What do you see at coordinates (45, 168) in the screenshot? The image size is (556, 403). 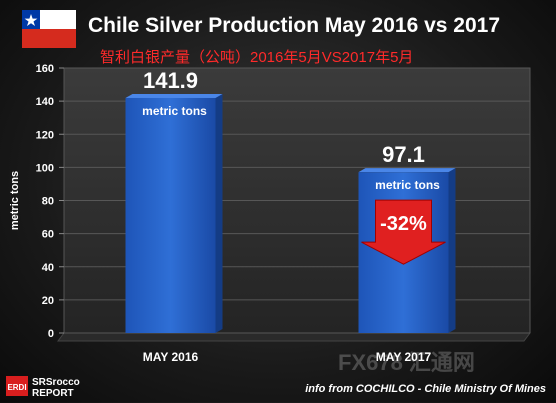 I see `y-tick-label: 100` at bounding box center [45, 168].